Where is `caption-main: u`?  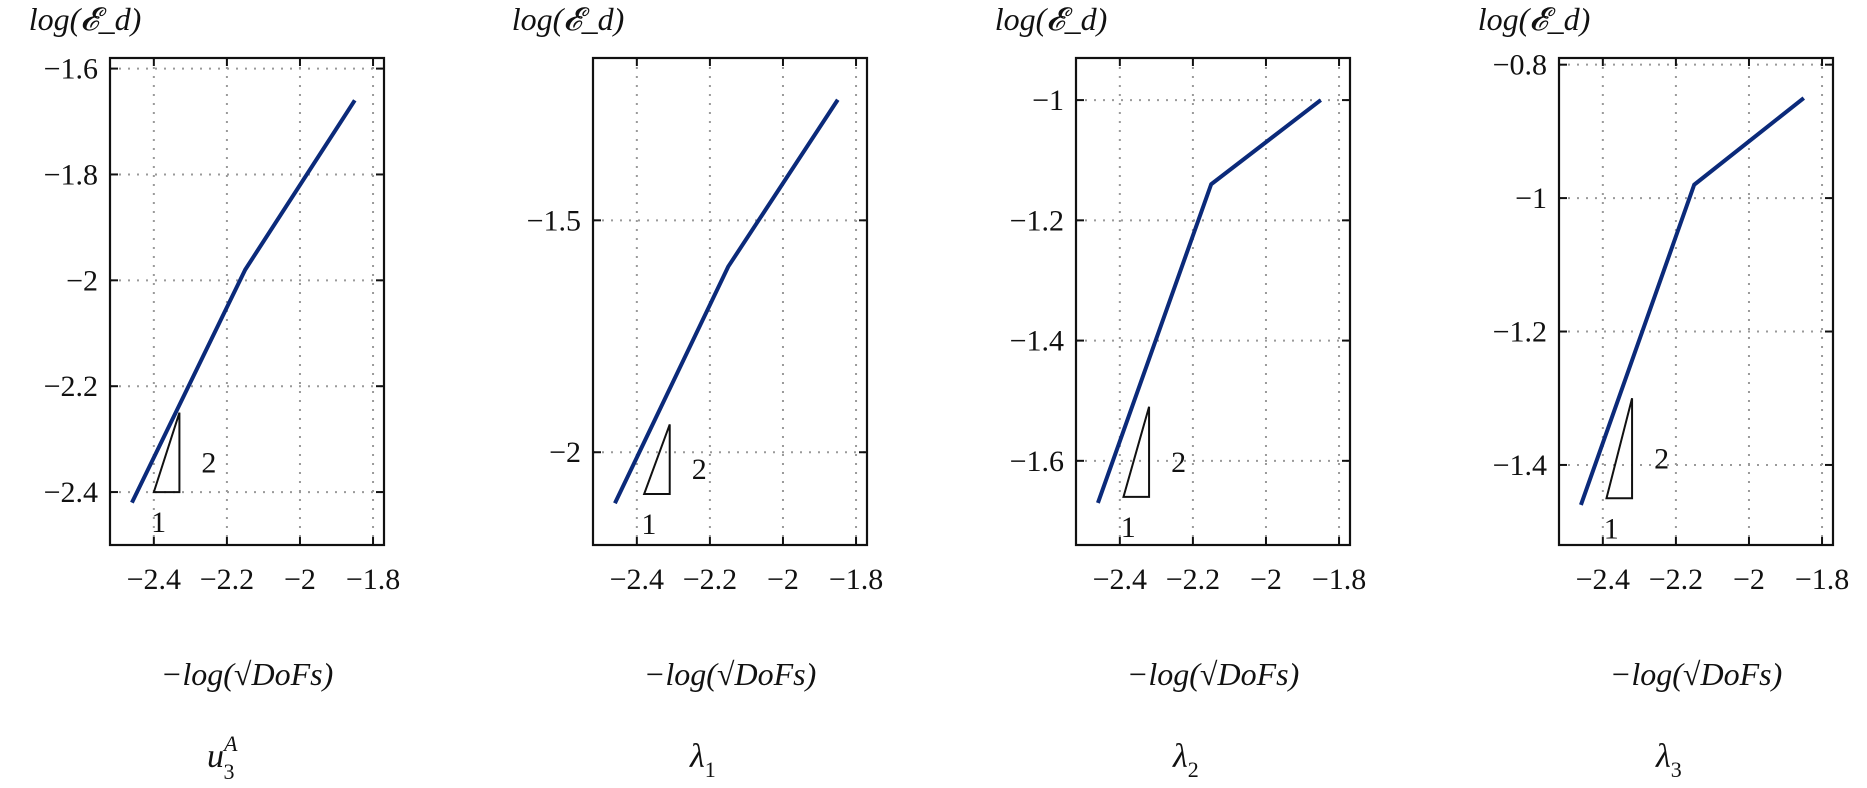
caption-main: u is located at coordinates (215, 756).